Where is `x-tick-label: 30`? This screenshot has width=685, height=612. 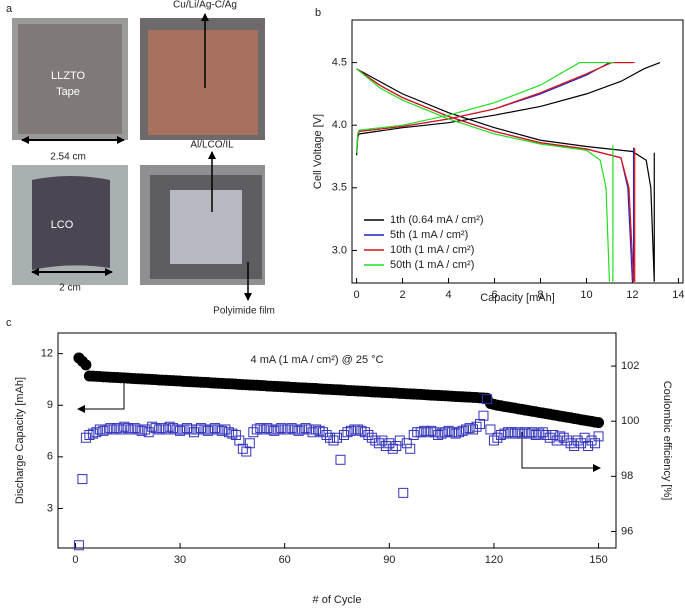 x-tick-label: 30 is located at coordinates (180, 560).